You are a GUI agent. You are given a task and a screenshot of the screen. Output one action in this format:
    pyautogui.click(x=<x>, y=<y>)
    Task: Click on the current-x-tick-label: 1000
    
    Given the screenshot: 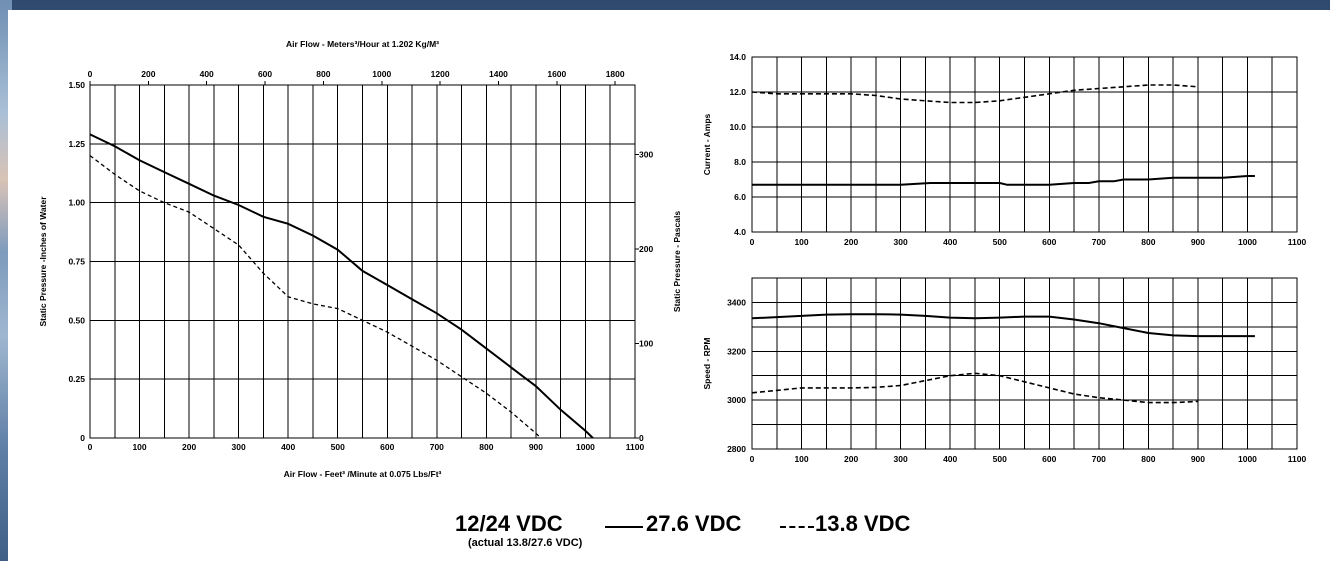 What is the action you would take?
    pyautogui.click(x=1247, y=242)
    